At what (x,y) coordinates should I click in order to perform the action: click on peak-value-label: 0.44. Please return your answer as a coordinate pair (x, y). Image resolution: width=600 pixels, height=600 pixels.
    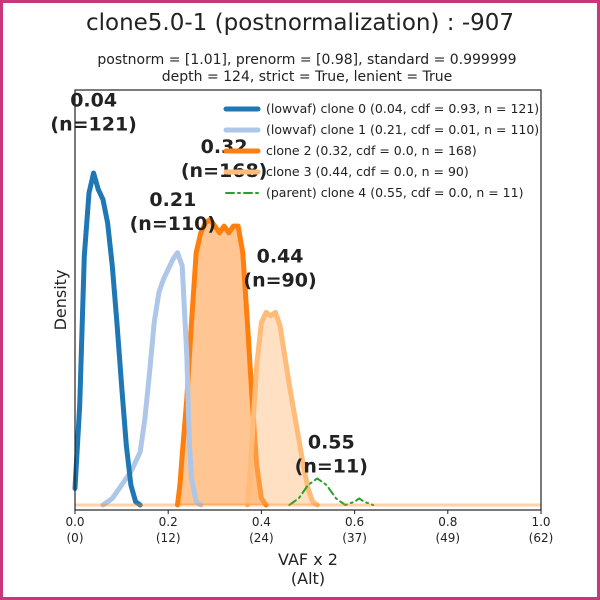
    Looking at the image, I should click on (280, 257).